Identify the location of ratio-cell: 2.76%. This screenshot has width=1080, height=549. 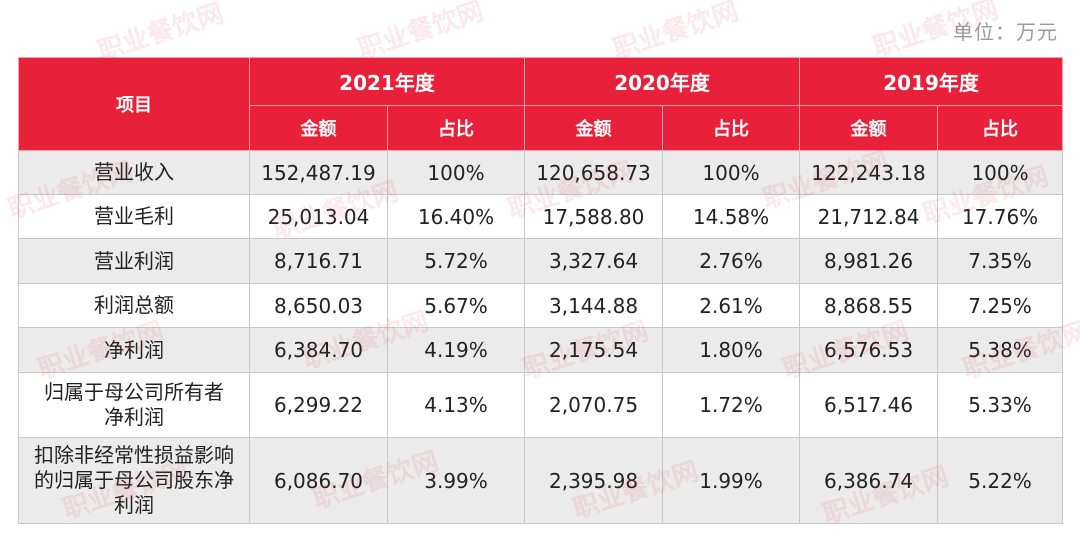
(731, 261).